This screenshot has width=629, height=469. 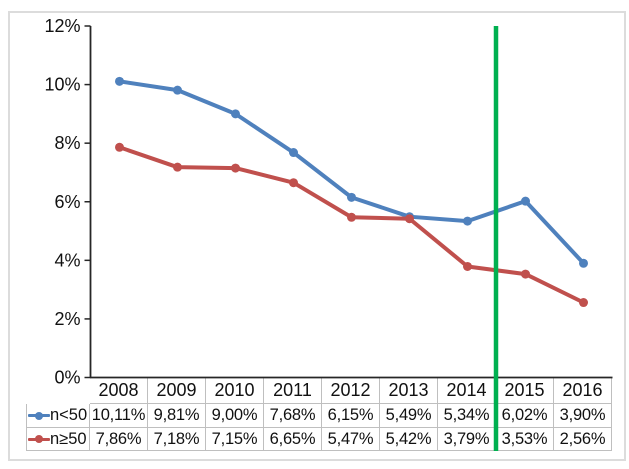 I want to click on table-value-cell: 5,34%, so click(x=467, y=416).